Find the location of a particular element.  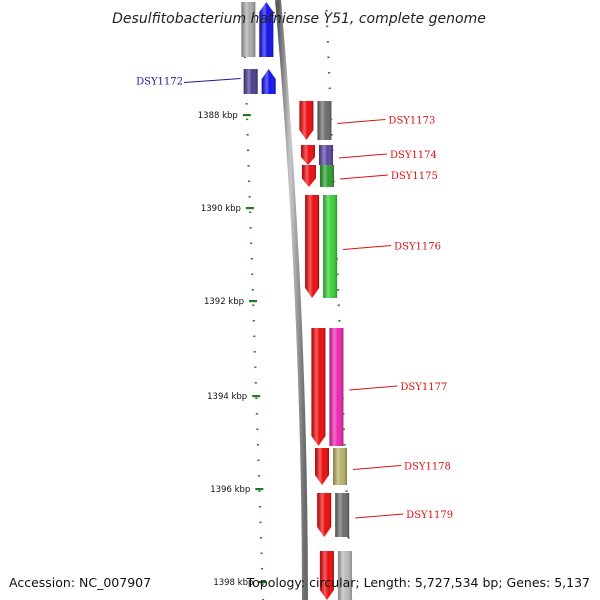

gene-label: DSY1177 is located at coordinates (423, 387).